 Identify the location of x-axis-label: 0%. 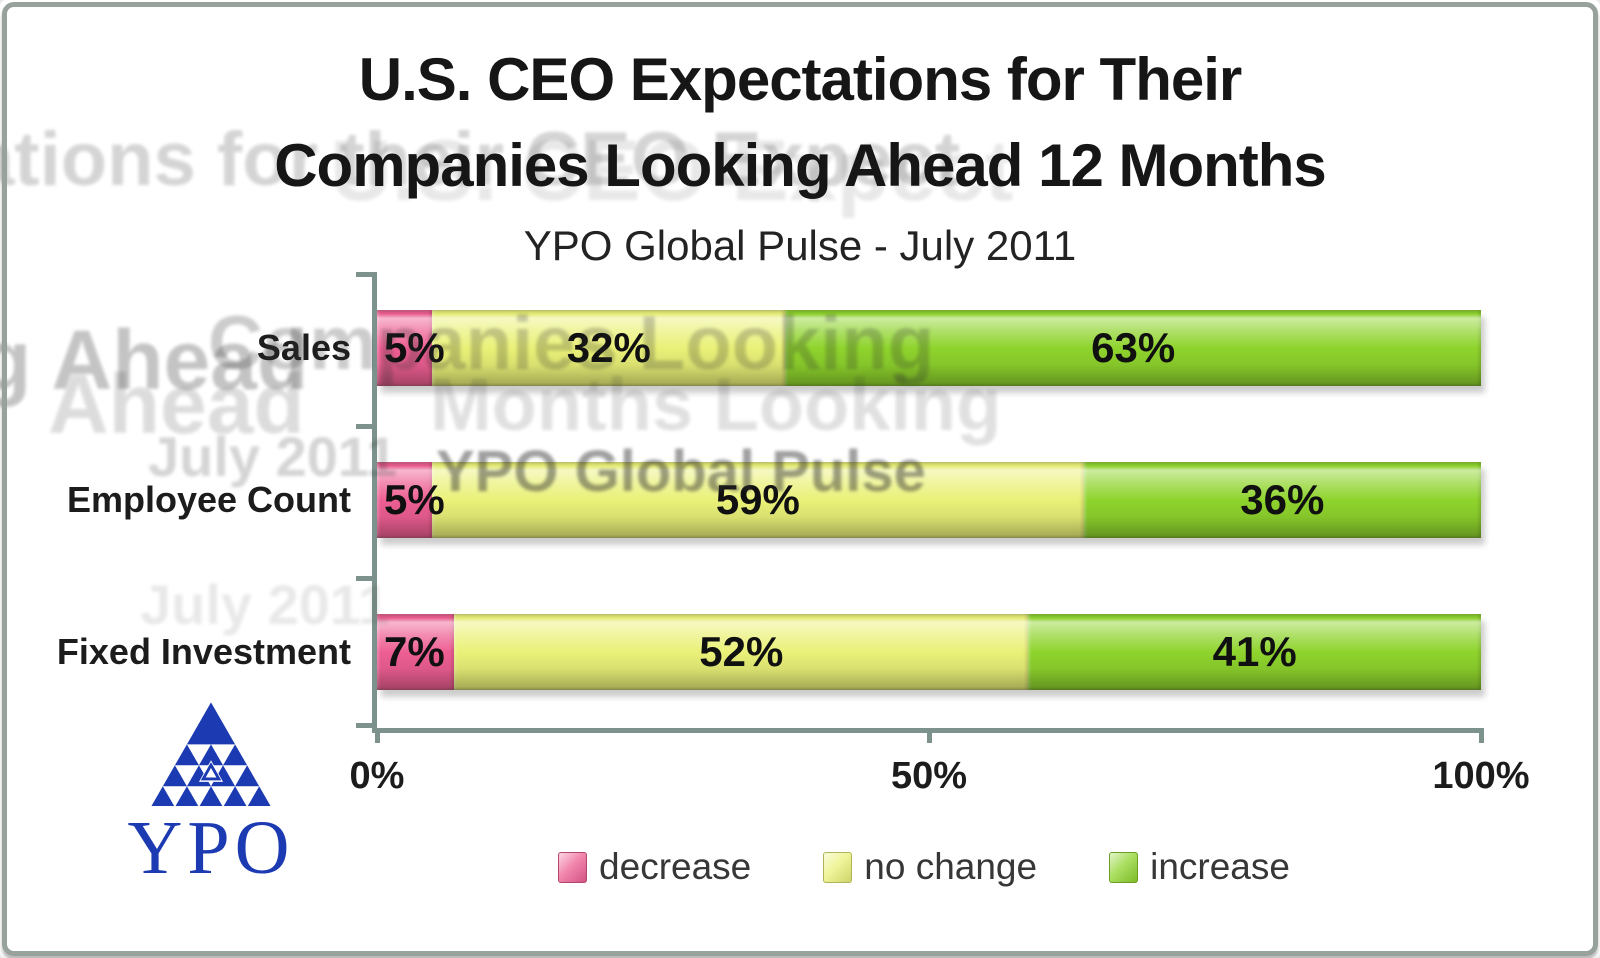
(377, 776).